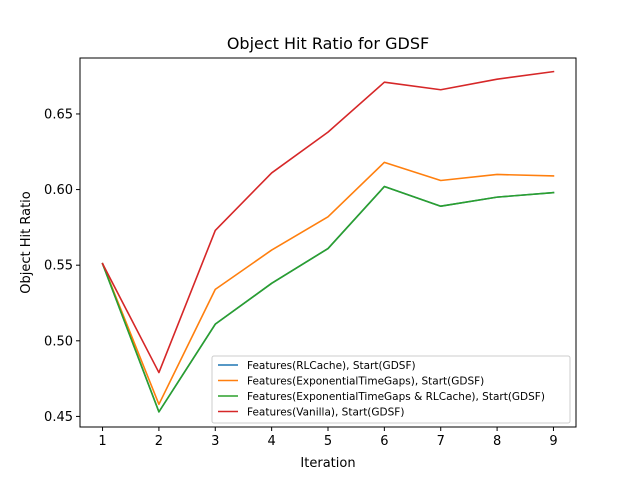 Image resolution: width=640 pixels, height=480 pixels. I want to click on y-axis-label: Object Hit Ratio, so click(26, 242).